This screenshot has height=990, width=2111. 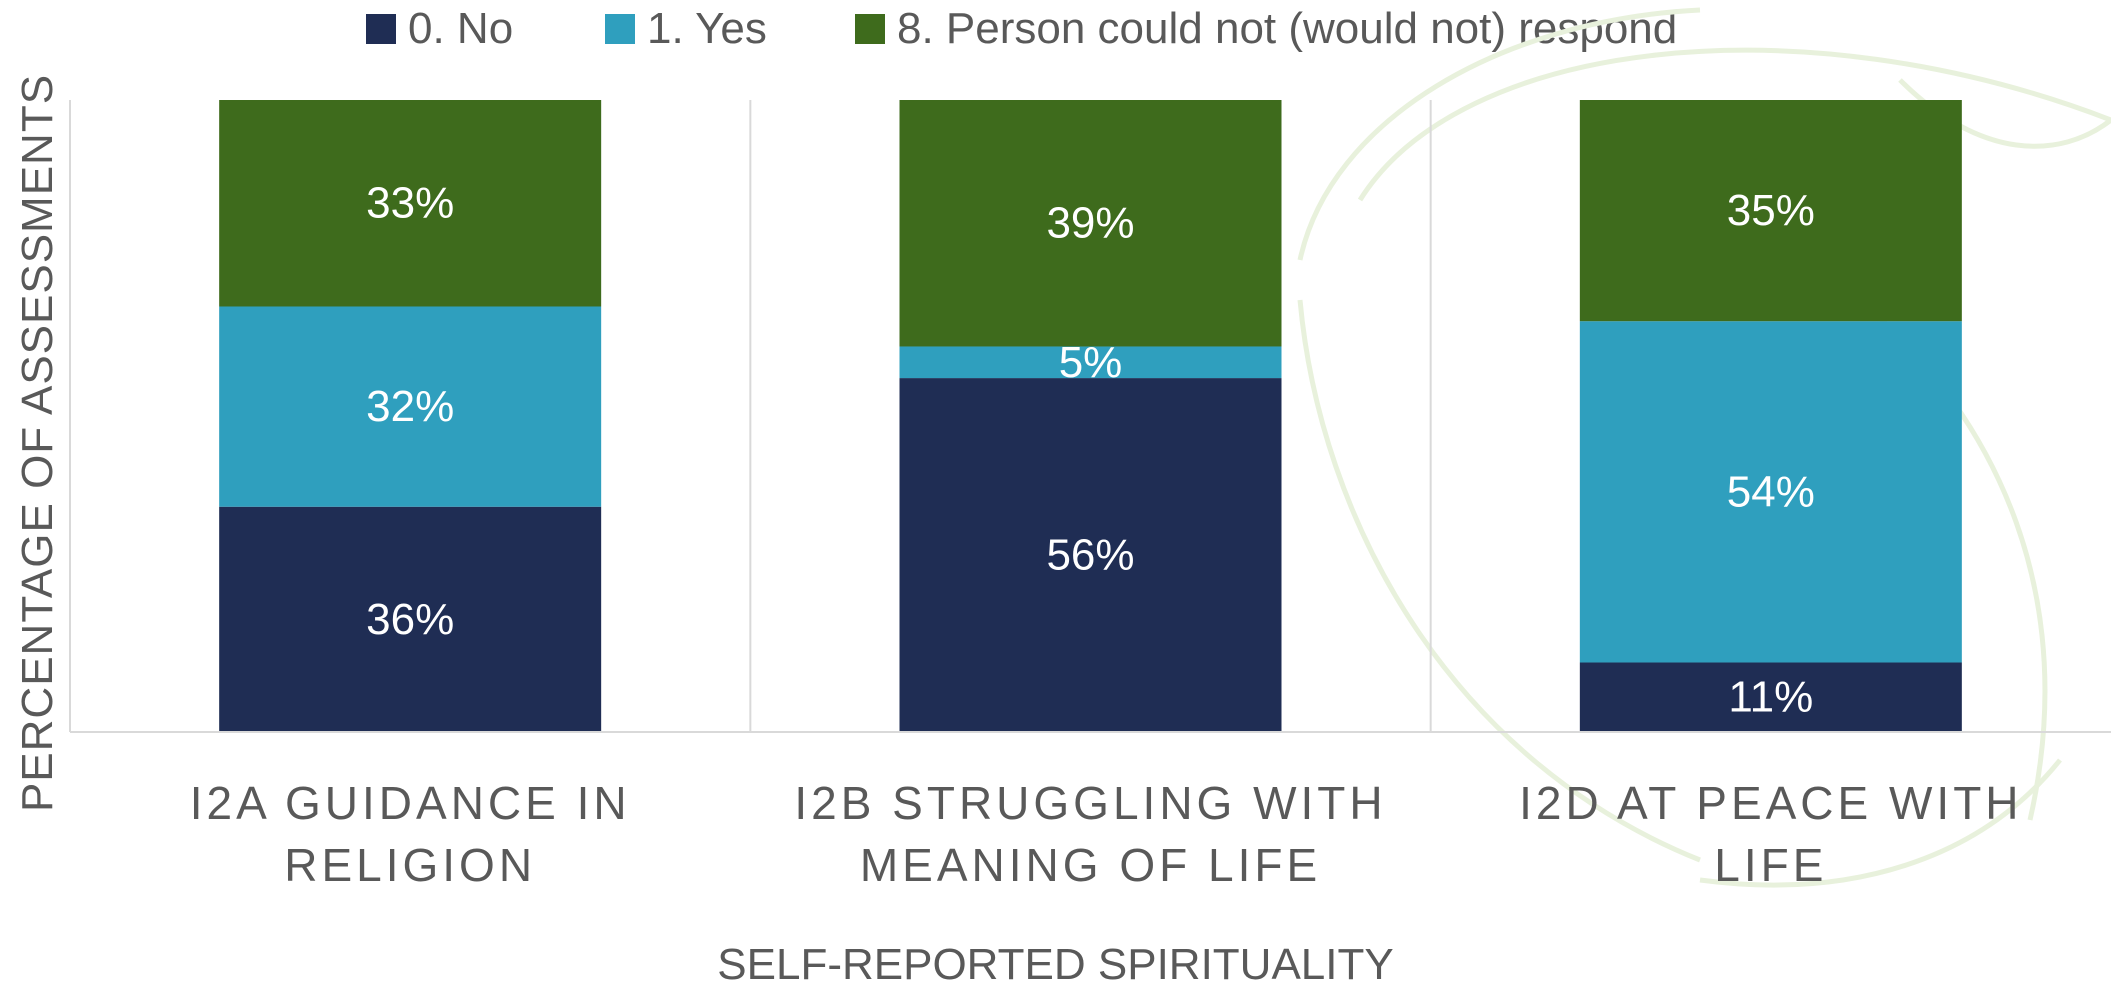 I want to click on legend-item-no-response: 8. Person could not (would not) respond, so click(x=1266, y=29).